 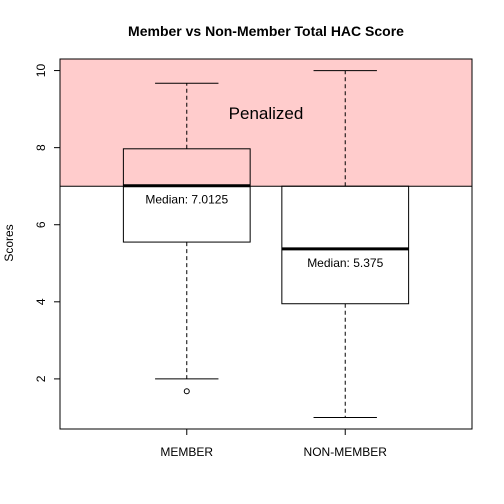 What do you see at coordinates (41, 378) in the screenshot?
I see `y-tick-label: 2` at bounding box center [41, 378].